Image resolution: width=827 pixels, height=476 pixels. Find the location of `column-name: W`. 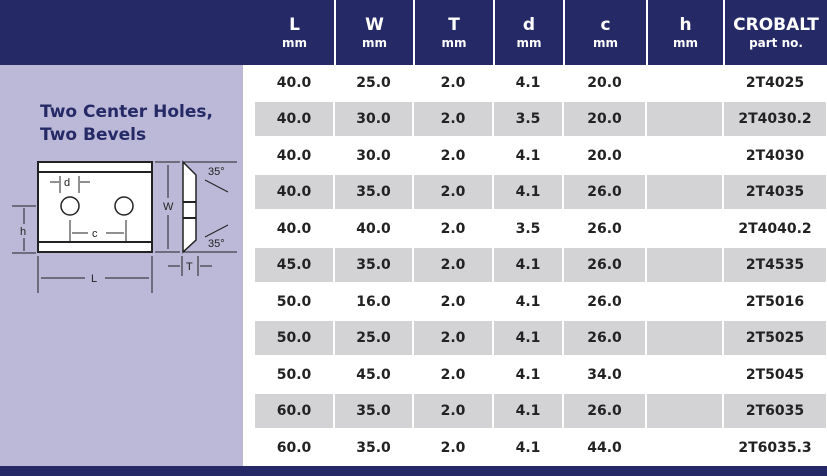

column-name: W is located at coordinates (374, 25).